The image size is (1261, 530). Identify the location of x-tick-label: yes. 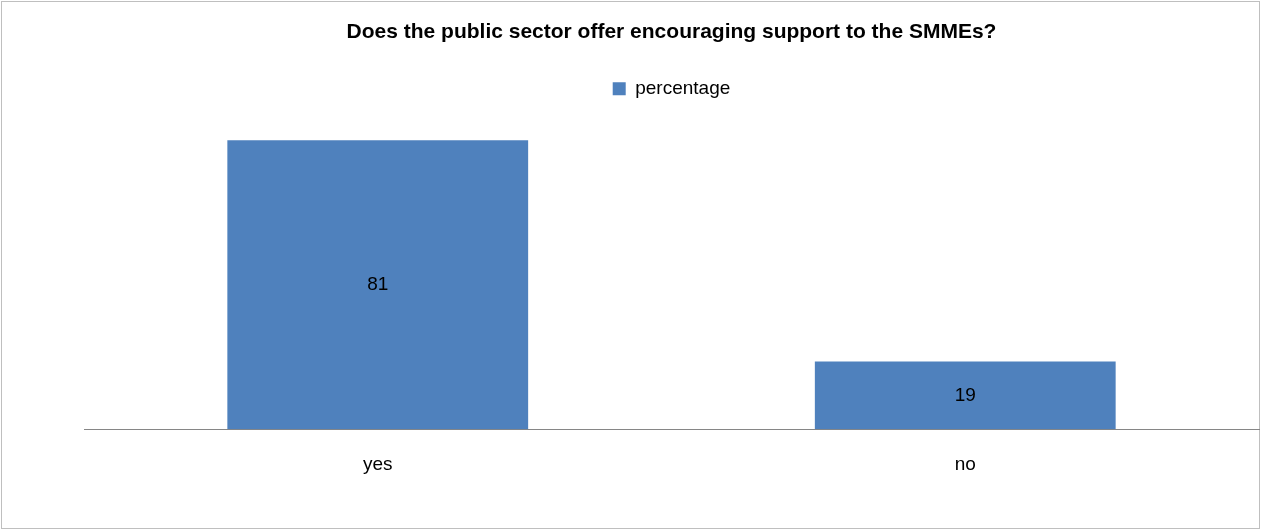
(377, 463).